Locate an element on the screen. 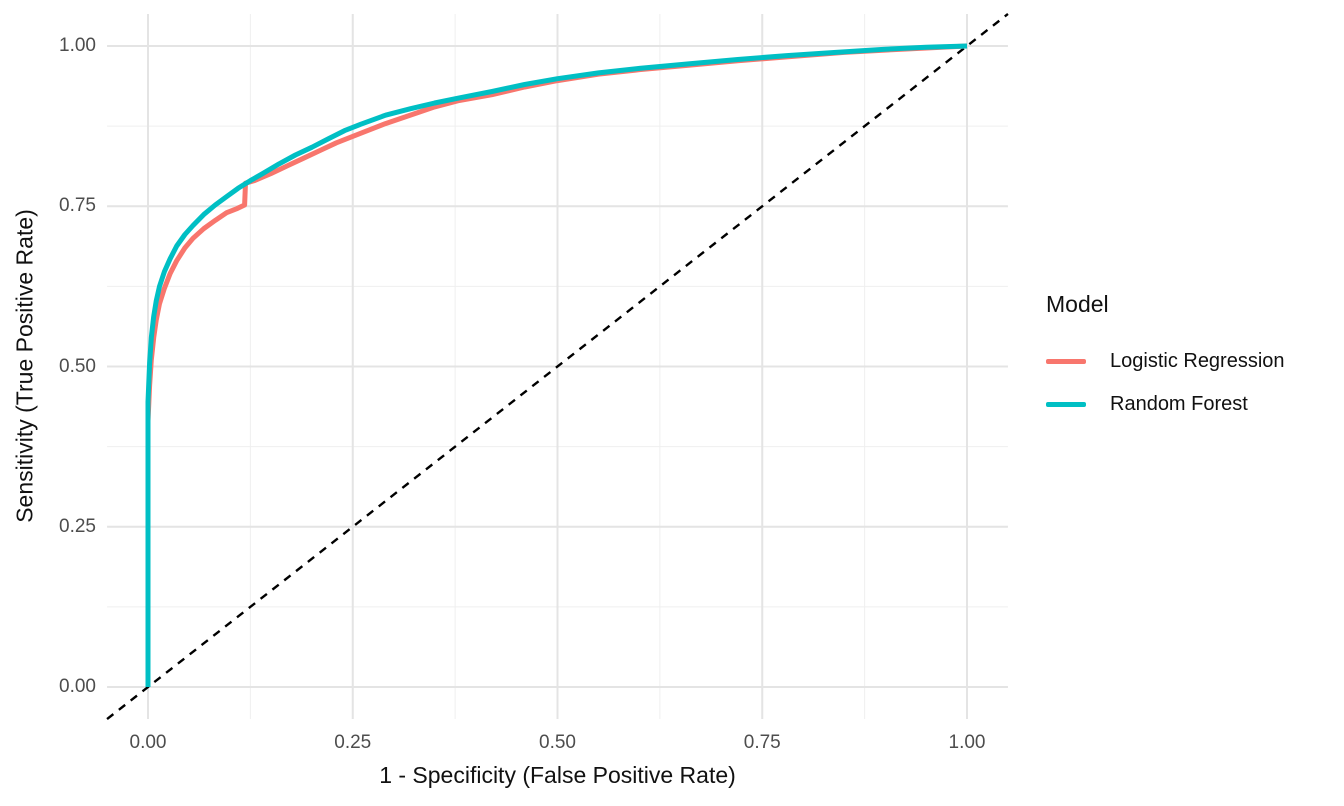 The image size is (1344, 806). legend-item-logistic-regression: Logistic Regression is located at coordinates (1187, 361).